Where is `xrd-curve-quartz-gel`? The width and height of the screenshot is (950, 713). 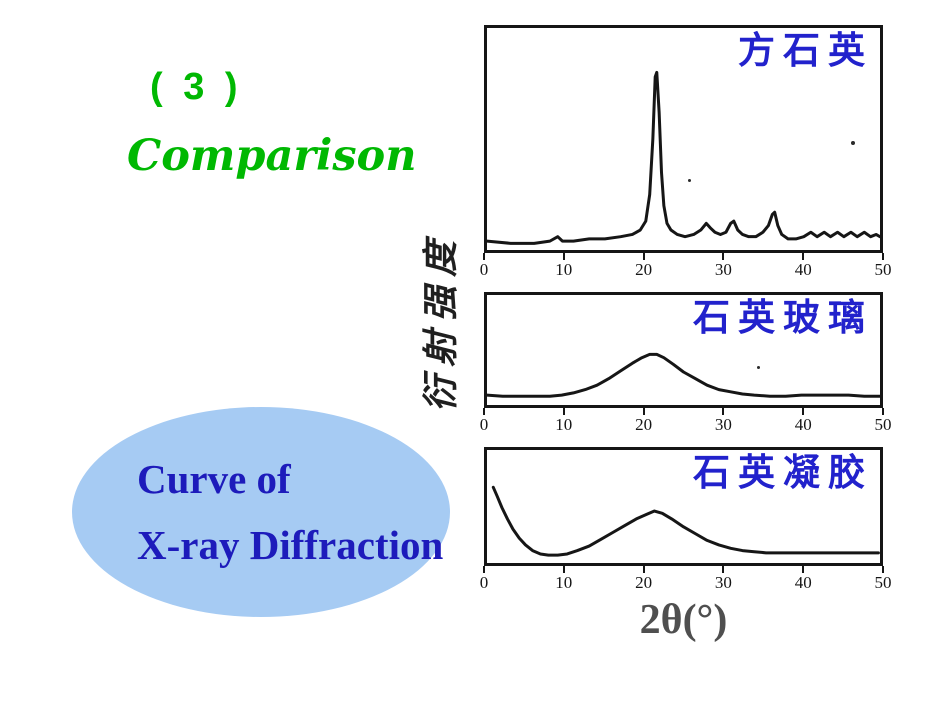 xrd-curve-quartz-gel is located at coordinates (683, 506).